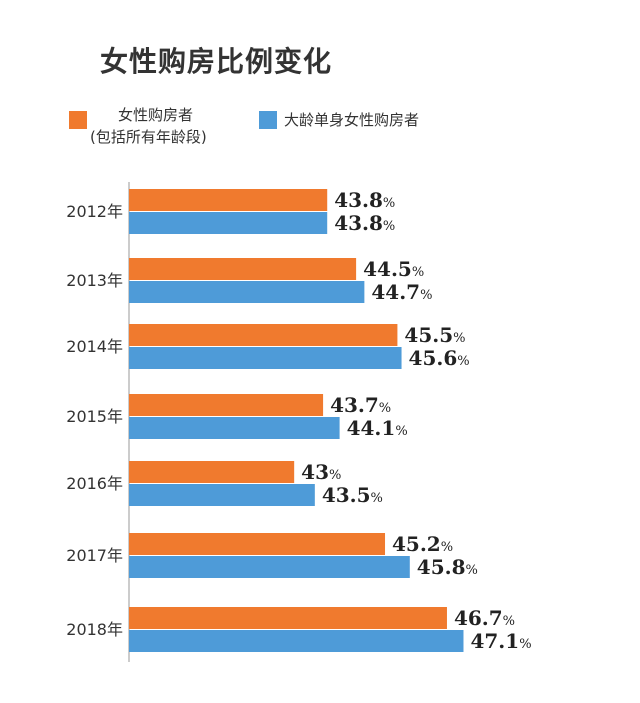  Describe the element at coordinates (216, 61) in the screenshot. I see `chart-title: 女性购房比例变化` at that location.